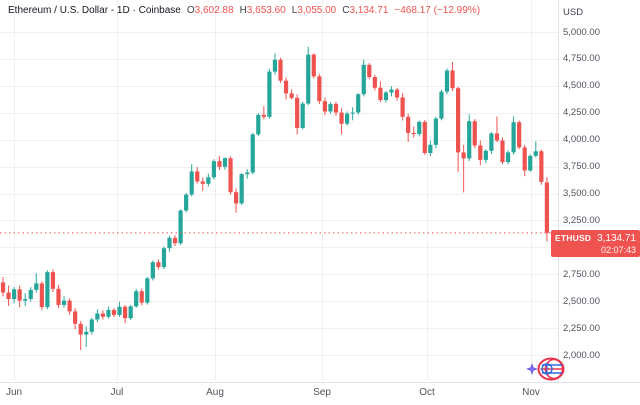  I want to click on last-price-label: ETHUSD 3,134.71 02:07:43, so click(595, 243).